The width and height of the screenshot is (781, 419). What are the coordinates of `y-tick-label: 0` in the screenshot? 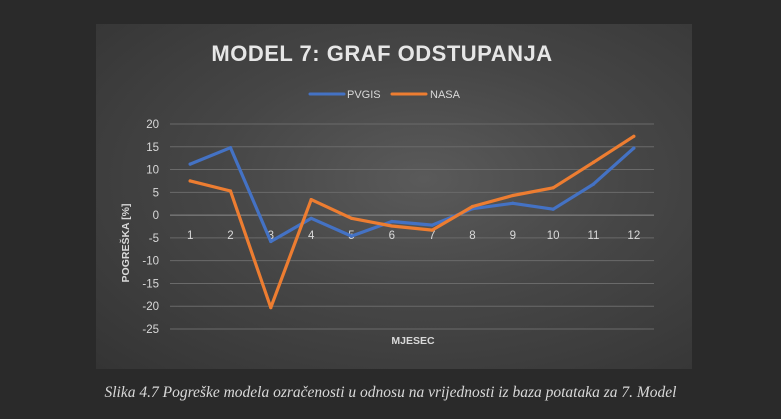 It's located at (156, 216).